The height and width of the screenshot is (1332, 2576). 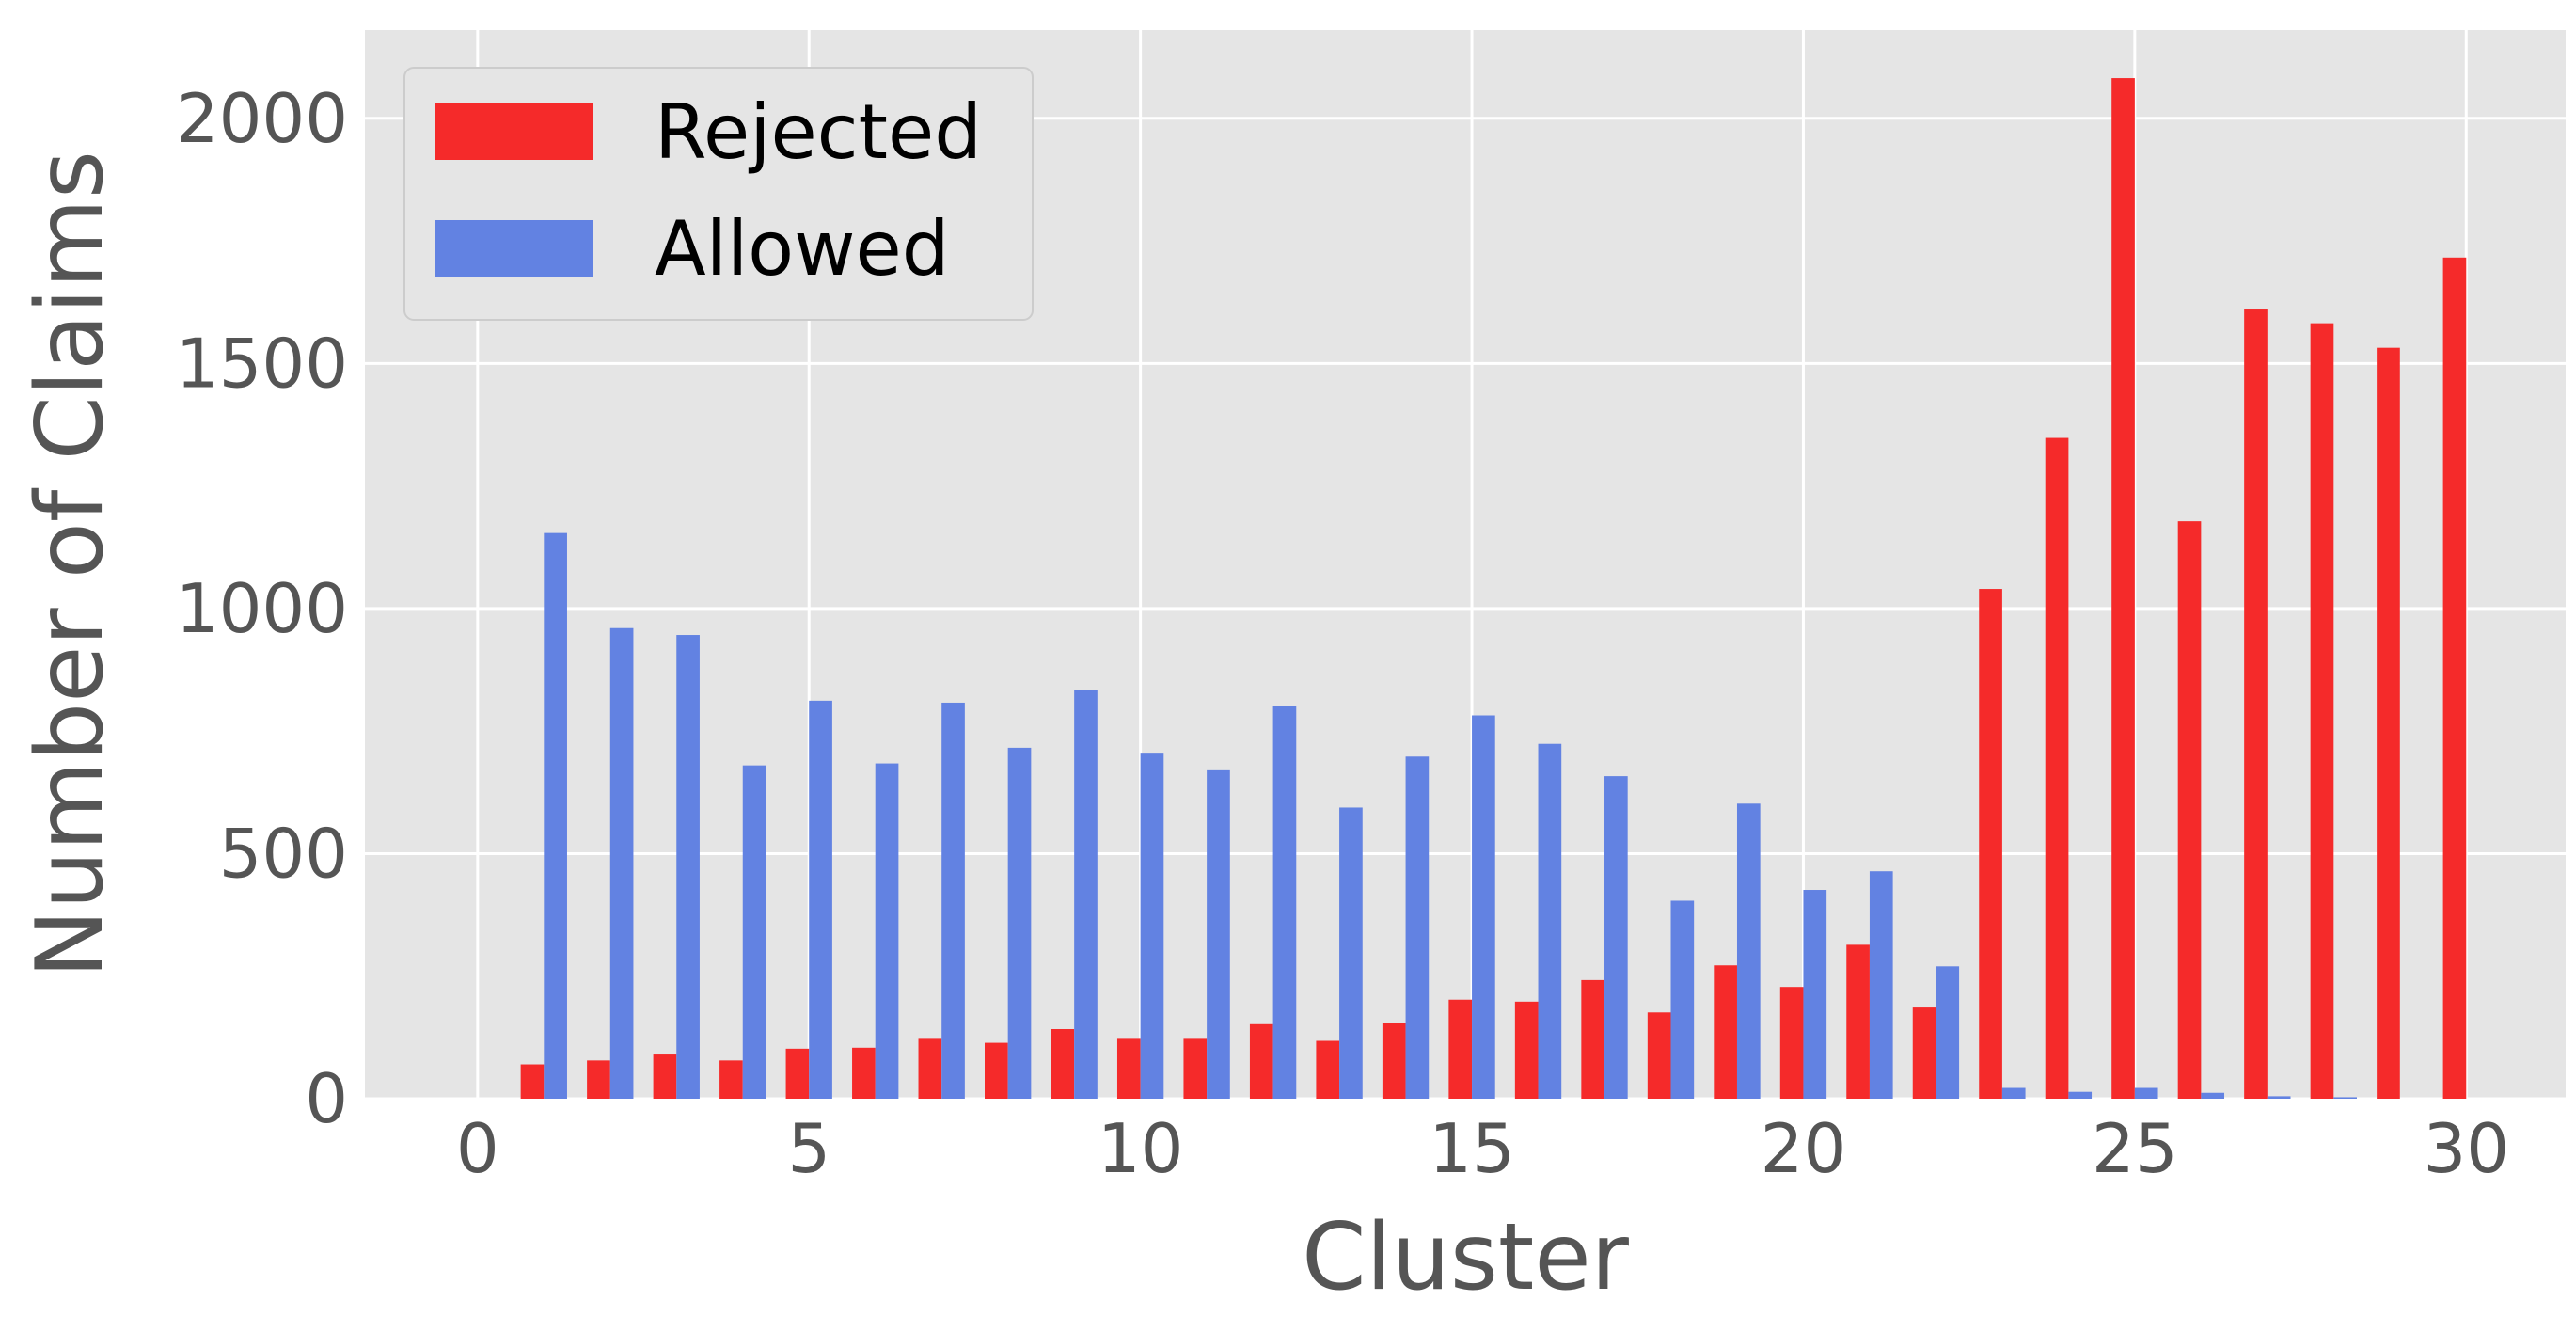 What do you see at coordinates (1466, 1257) in the screenshot?
I see `x-axis-title: Cluster` at bounding box center [1466, 1257].